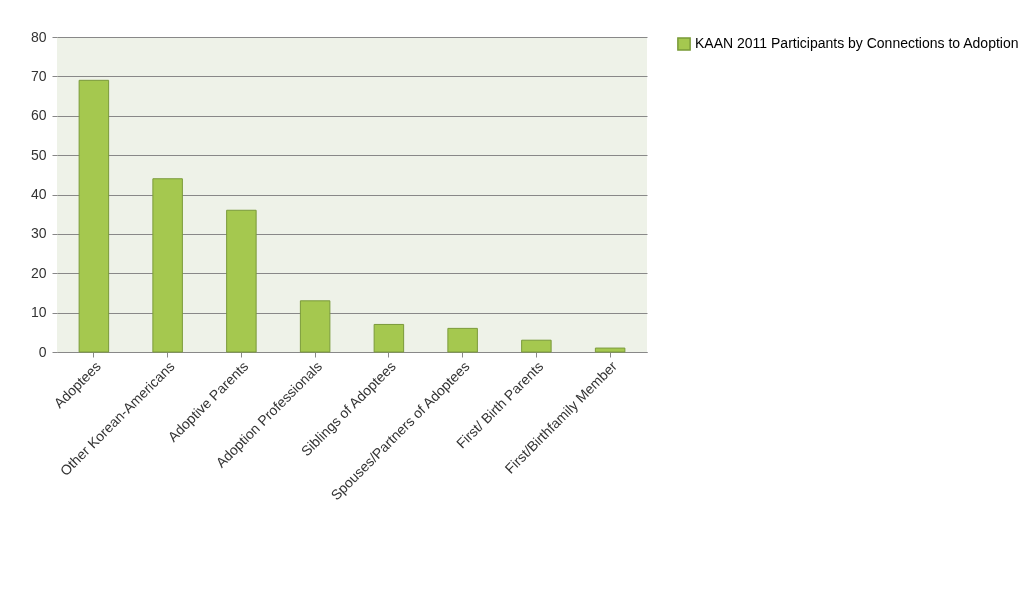  Describe the element at coordinates (857, 43) in the screenshot. I see `legend-label: KAAN 2011 Participants by Connections to Adoption` at that location.